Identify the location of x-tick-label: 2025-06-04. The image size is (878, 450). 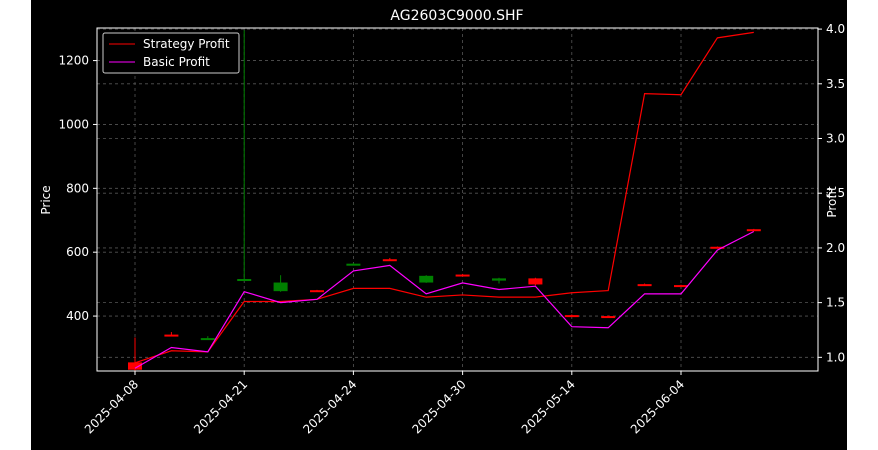
(657, 406).